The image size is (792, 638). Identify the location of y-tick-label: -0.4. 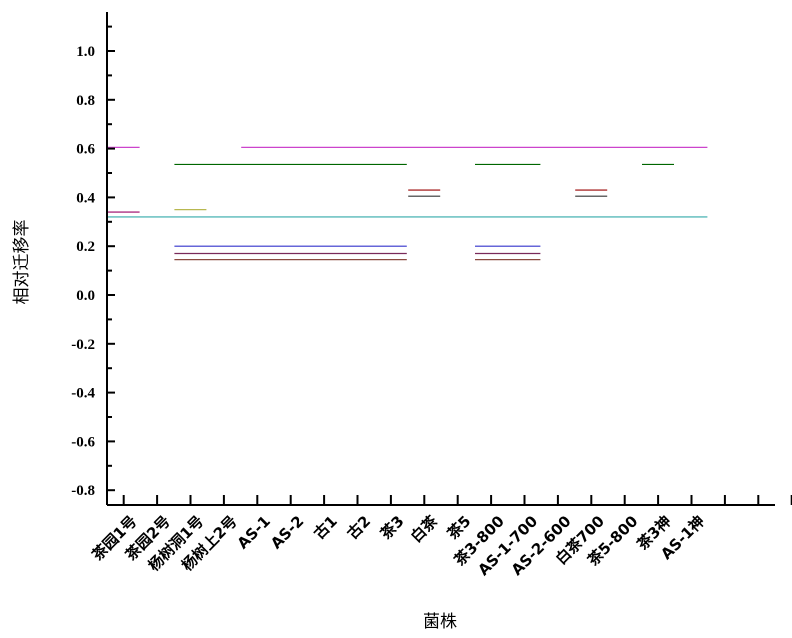
(83, 394).